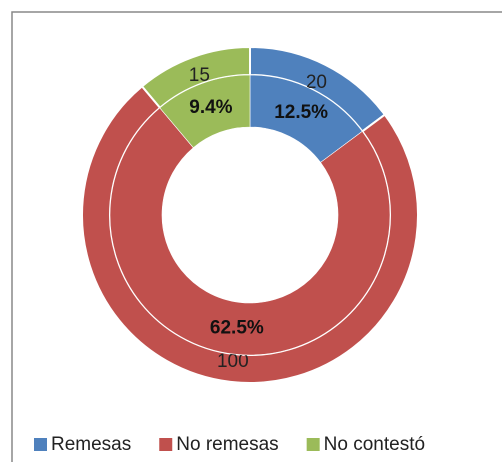  Describe the element at coordinates (199, 75) in the screenshot. I see `outer-label: 15` at that location.